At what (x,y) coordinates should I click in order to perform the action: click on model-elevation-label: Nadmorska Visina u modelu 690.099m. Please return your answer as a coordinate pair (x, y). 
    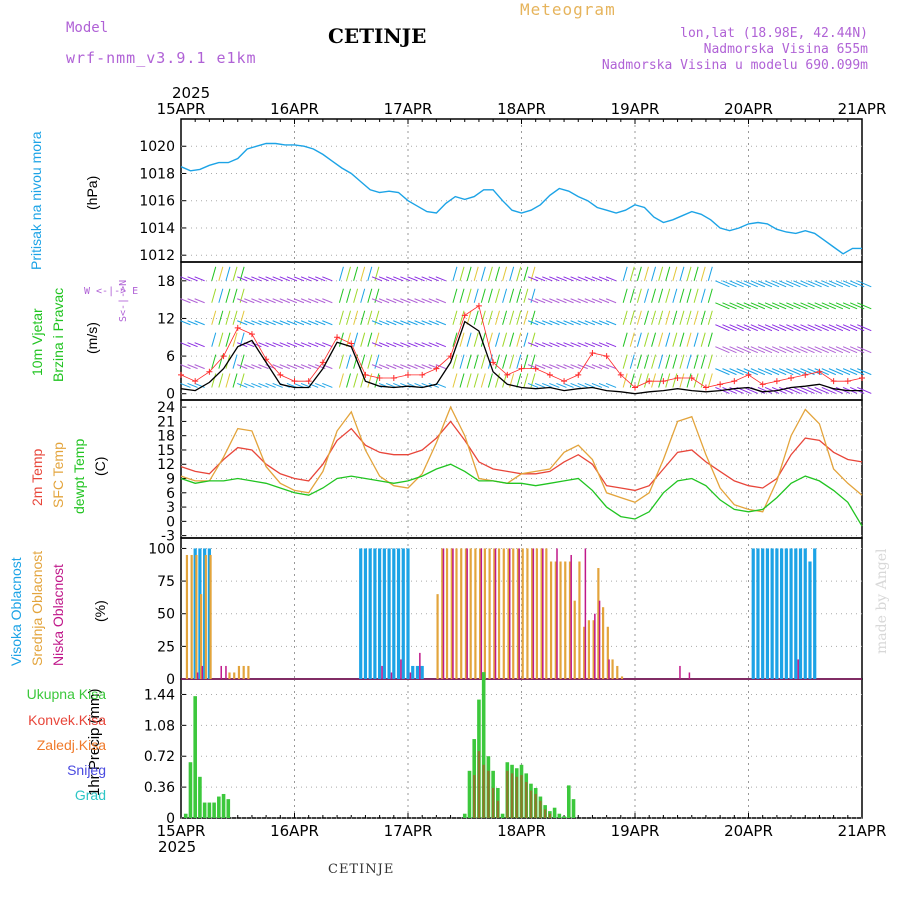
    Looking at the image, I should click on (734, 65).